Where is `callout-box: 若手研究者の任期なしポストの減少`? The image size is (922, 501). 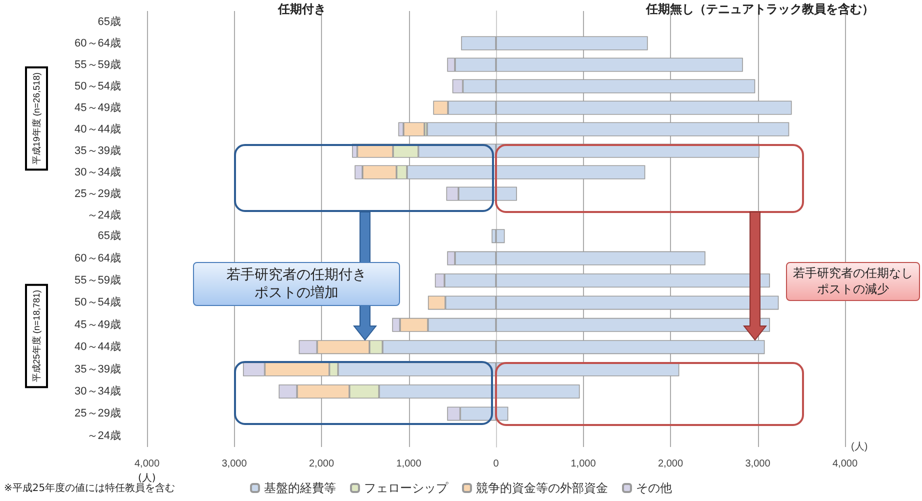 callout-box: 若手研究者の任期なしポストの減少 is located at coordinates (853, 282).